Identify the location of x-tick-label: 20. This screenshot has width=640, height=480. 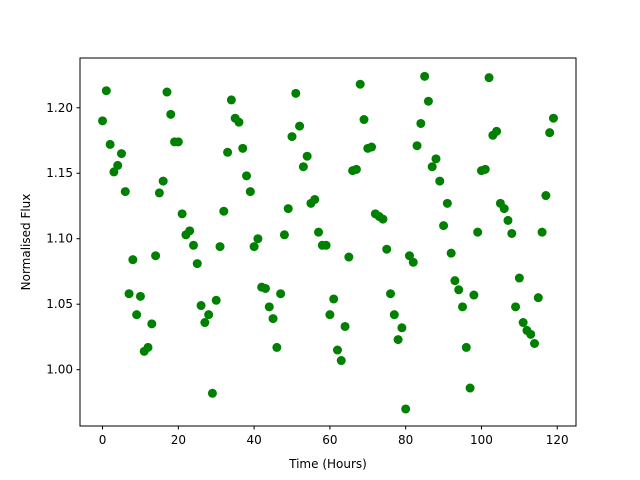
(178, 440).